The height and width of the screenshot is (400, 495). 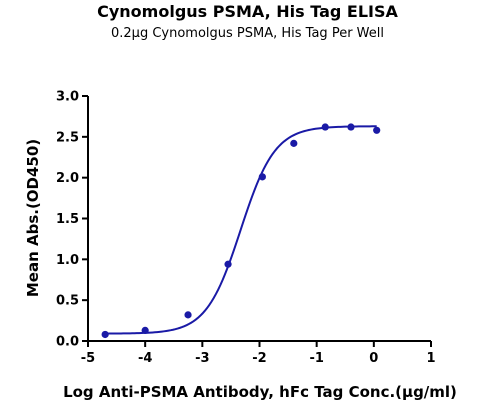 What do you see at coordinates (145, 358) in the screenshot?
I see `x-tick-label: -4` at bounding box center [145, 358].